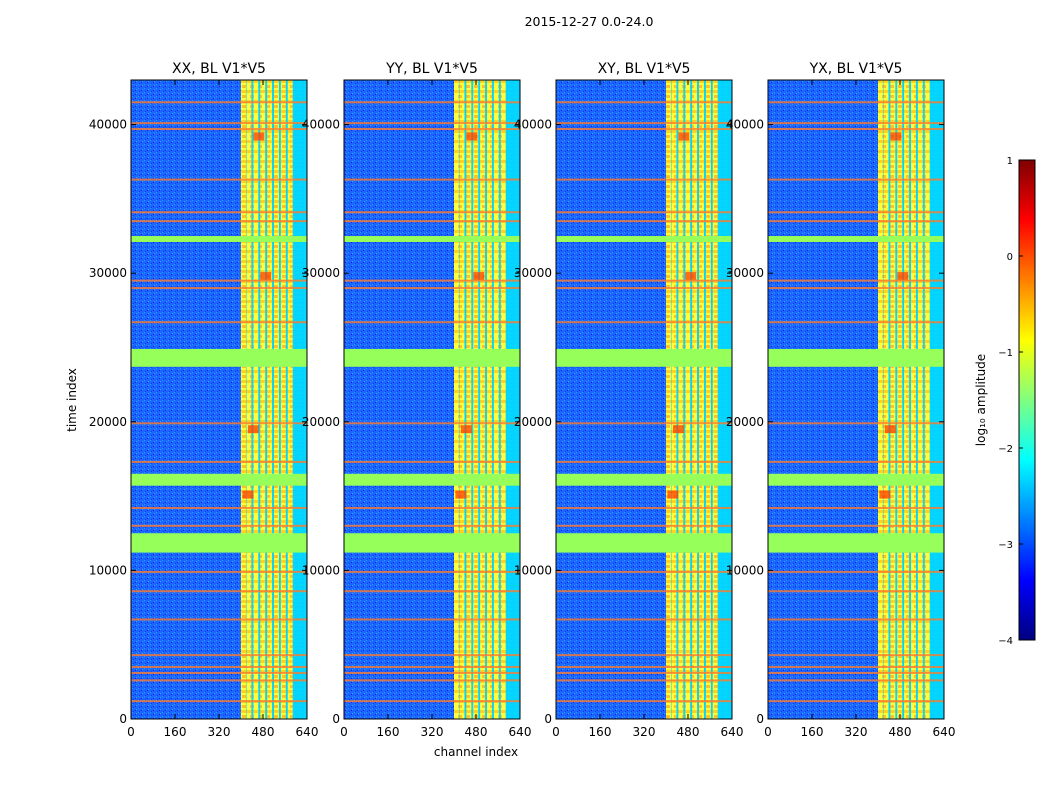  Describe the element at coordinates (108, 570) in the screenshot. I see `y-tick-label: 10000` at that location.